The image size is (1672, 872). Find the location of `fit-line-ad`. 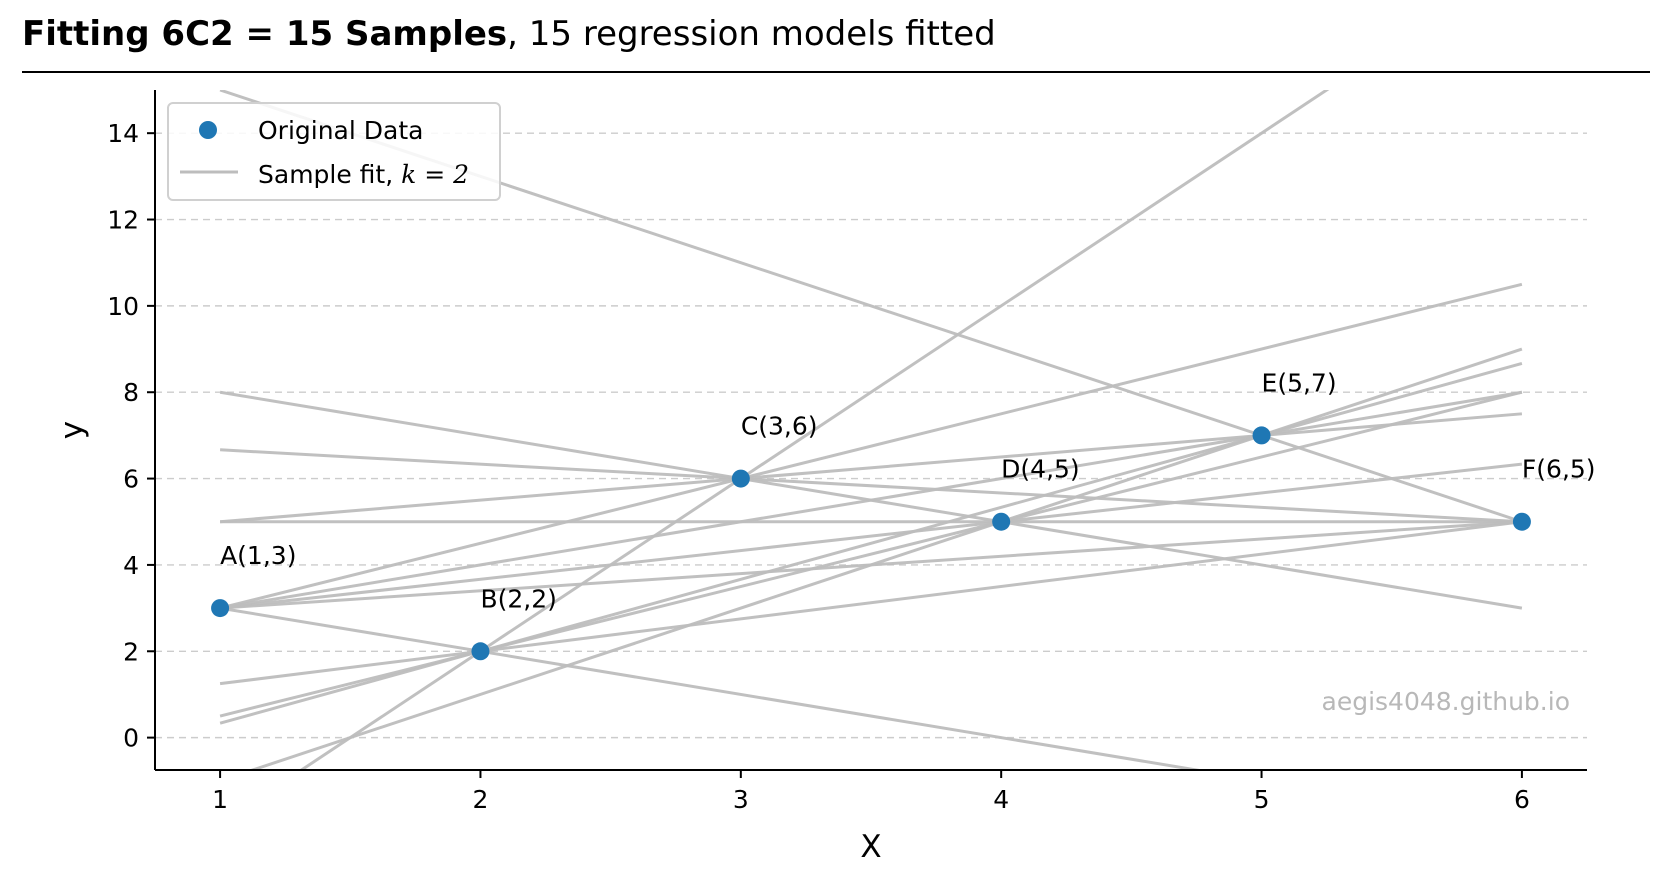

fit-line-ad is located at coordinates (871, 536).